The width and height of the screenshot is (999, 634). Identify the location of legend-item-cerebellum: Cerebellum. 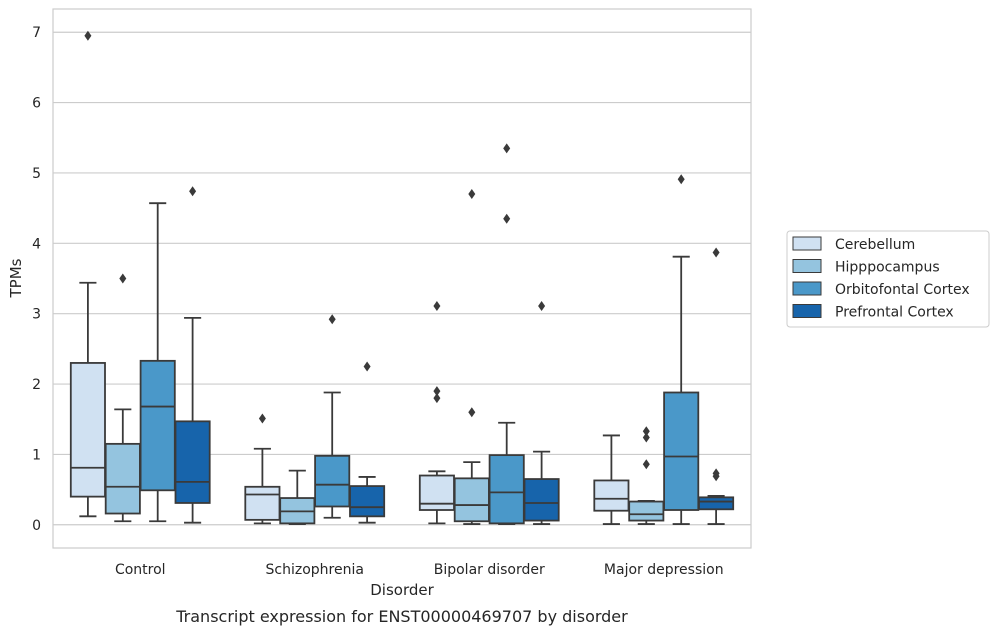
(853, 244).